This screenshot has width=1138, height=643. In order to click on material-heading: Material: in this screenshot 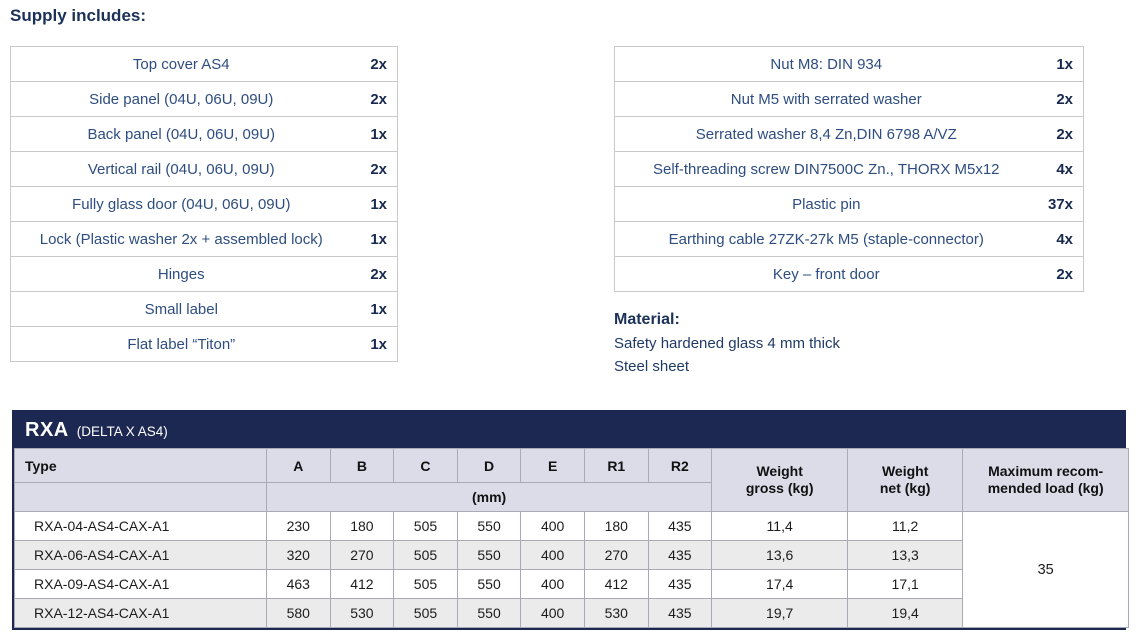, I will do `click(647, 319)`.